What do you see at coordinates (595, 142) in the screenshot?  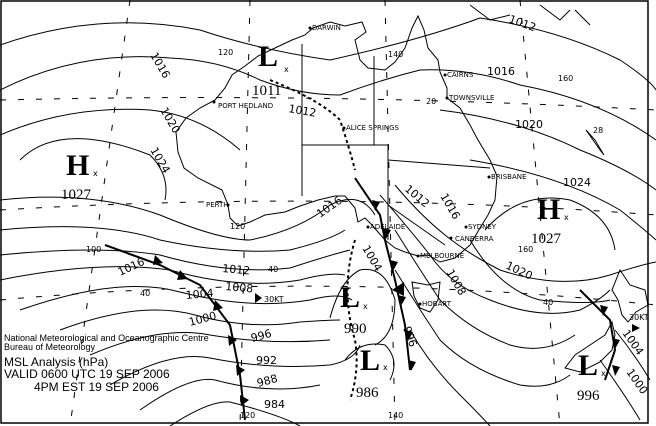 I see `new-caledonia` at bounding box center [595, 142].